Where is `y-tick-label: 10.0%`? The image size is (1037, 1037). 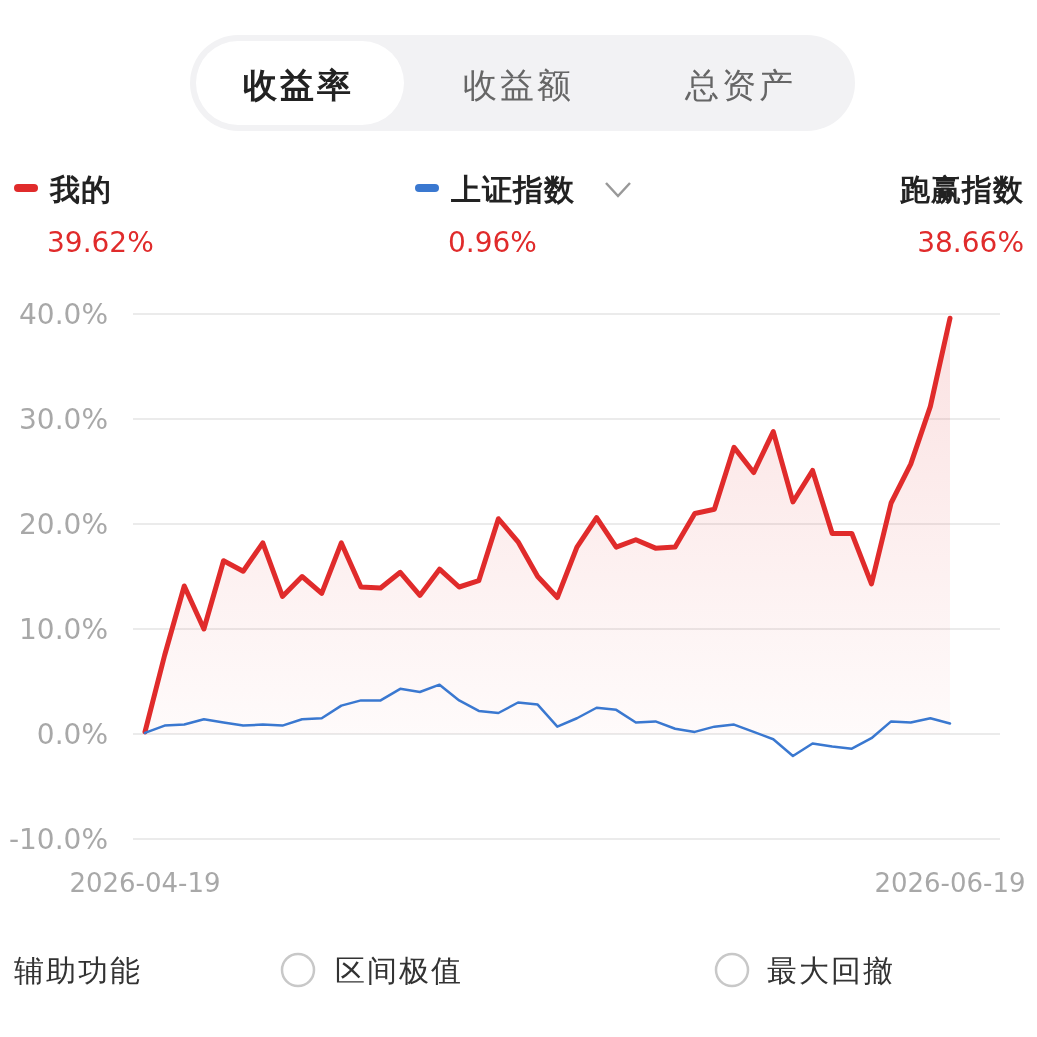 y-tick-label: 10.0% is located at coordinates (63, 629).